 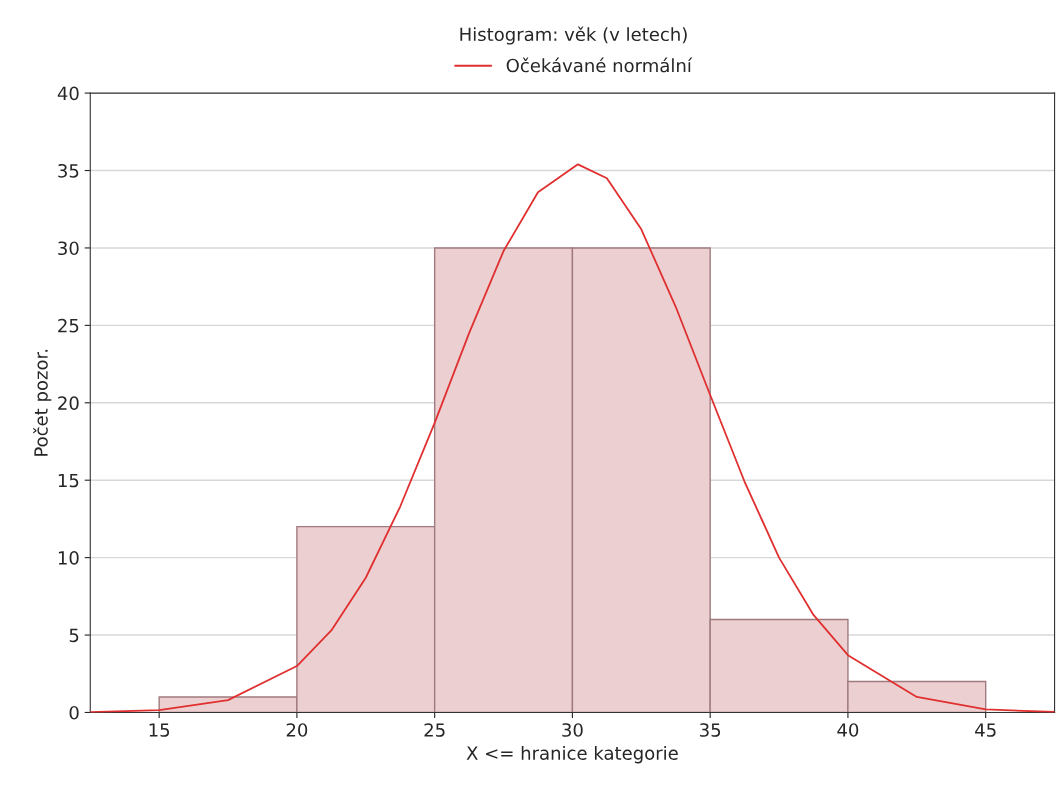 What do you see at coordinates (573, 35) in the screenshot?
I see `chart-title: Histogram: věk (v letech)` at bounding box center [573, 35].